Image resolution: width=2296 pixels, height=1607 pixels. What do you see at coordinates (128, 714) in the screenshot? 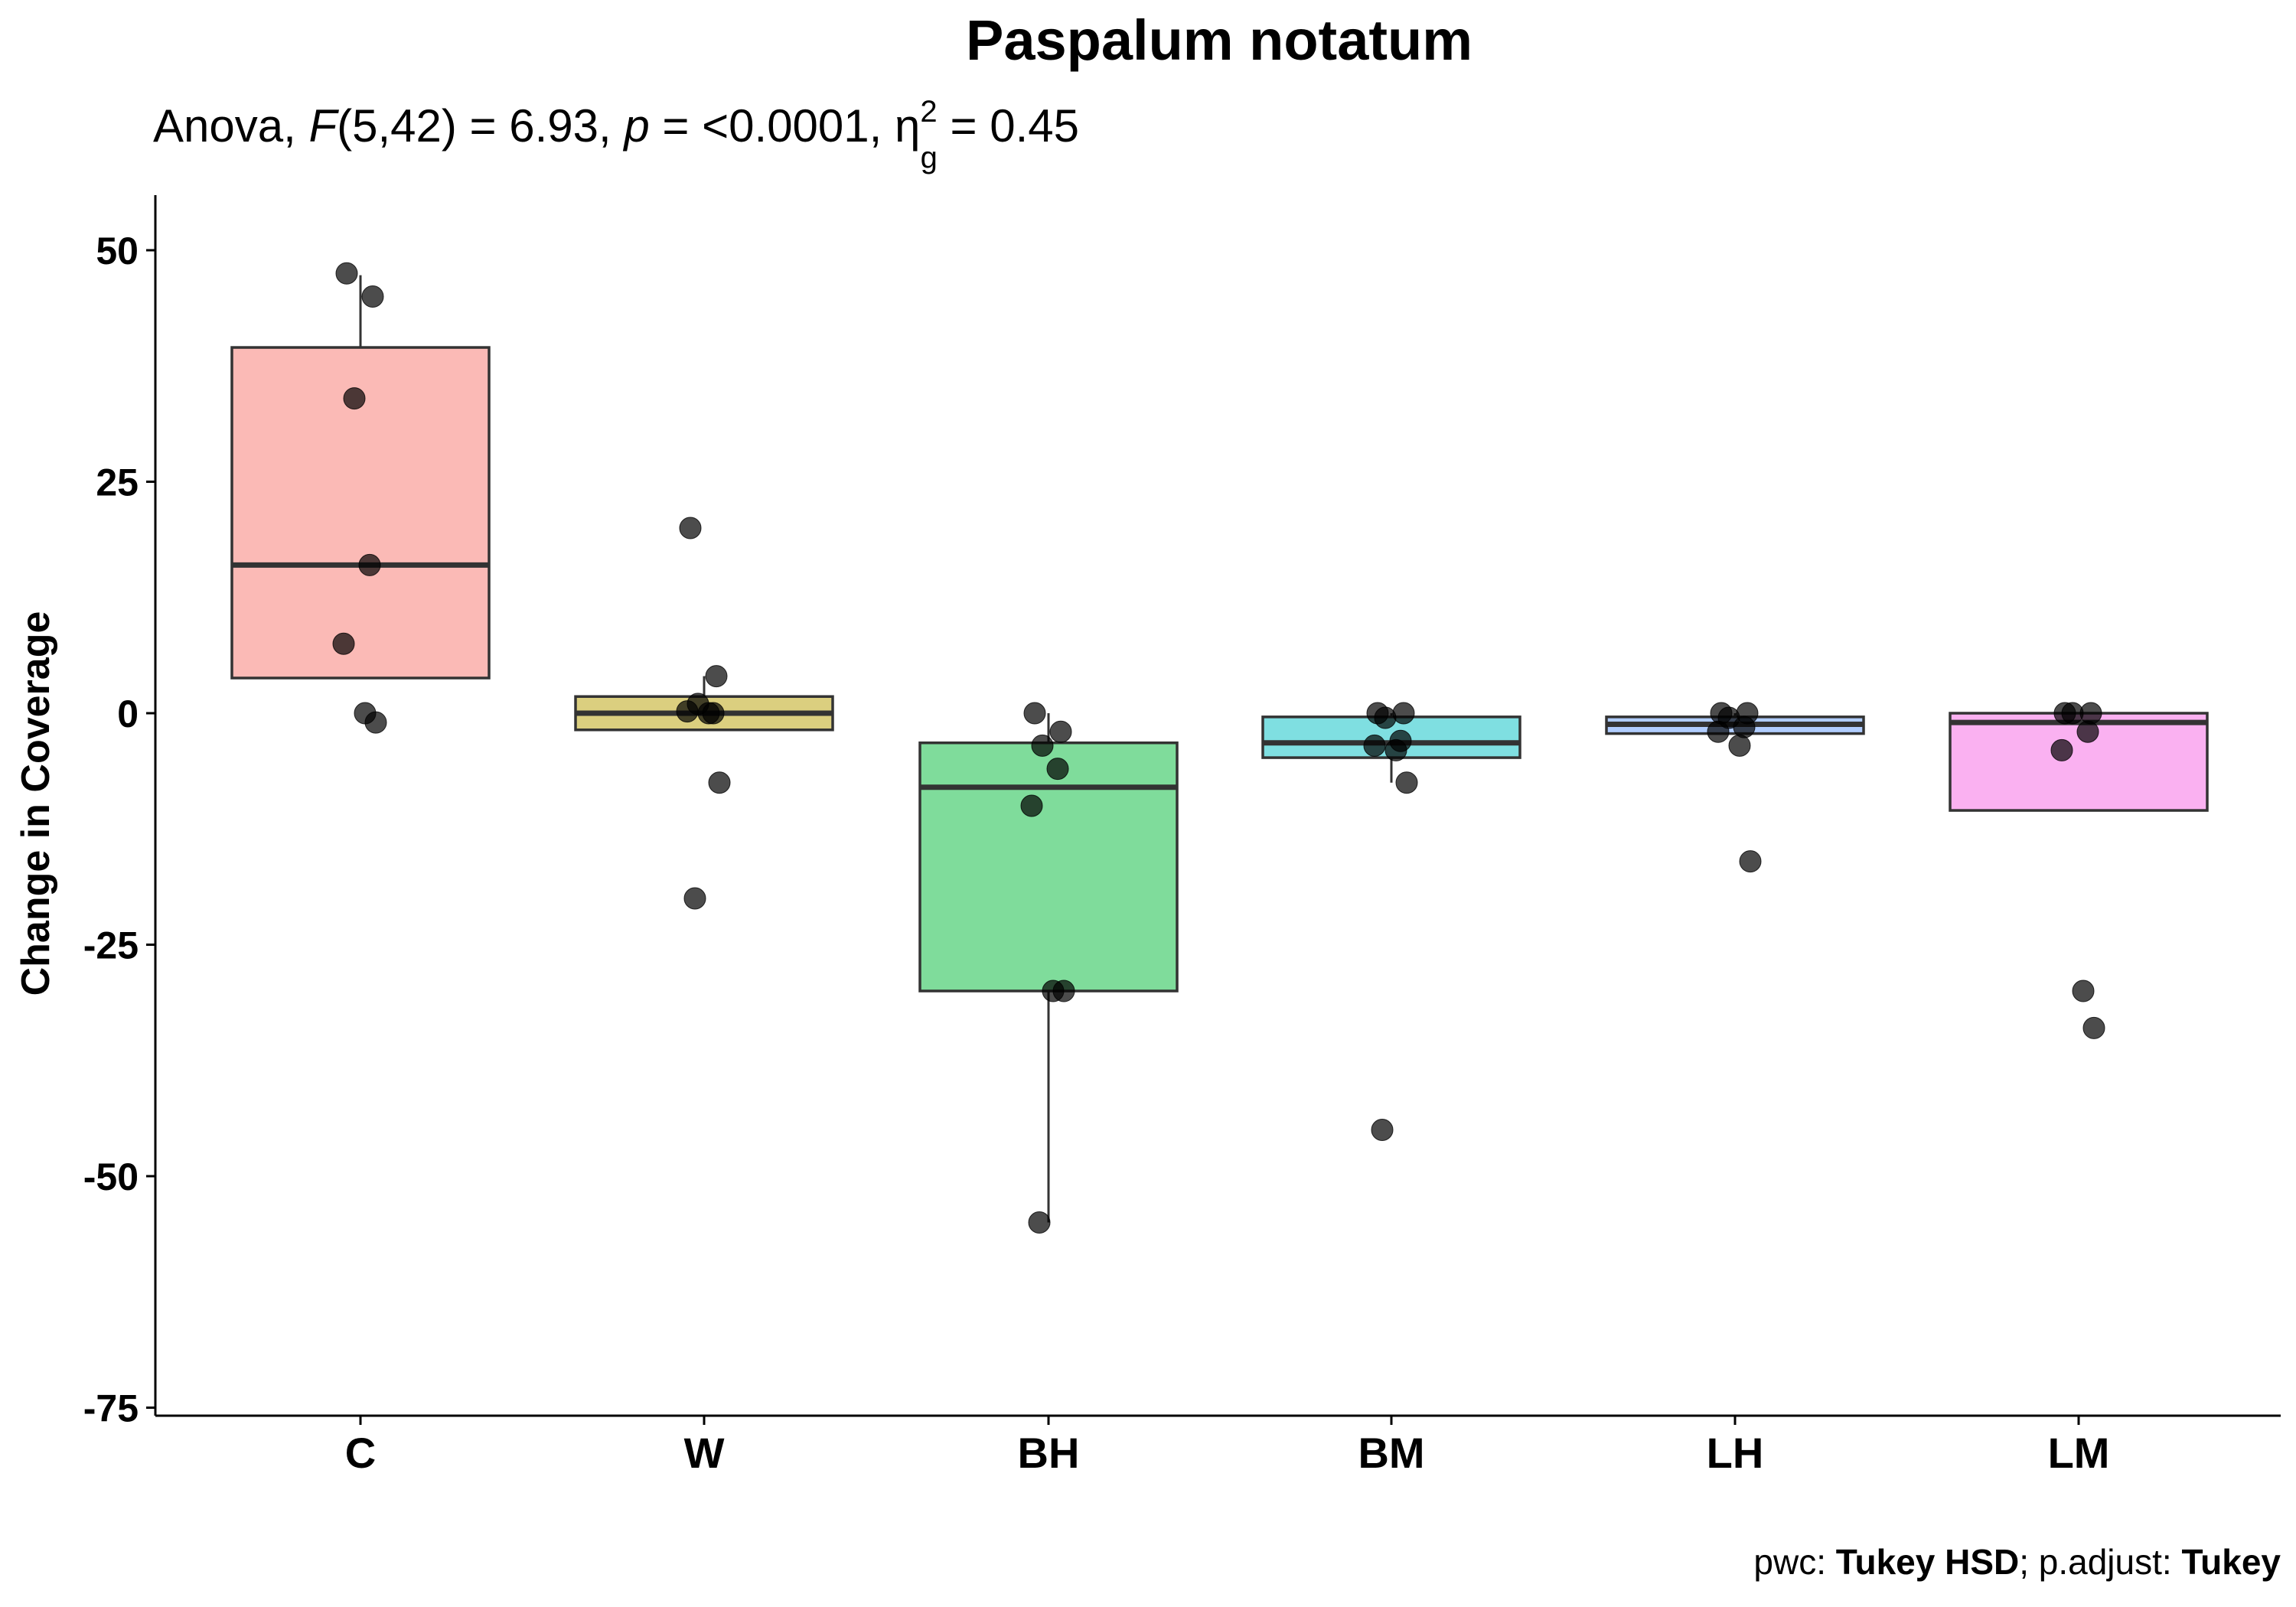
I see `y-tick-label: 0` at bounding box center [128, 714].